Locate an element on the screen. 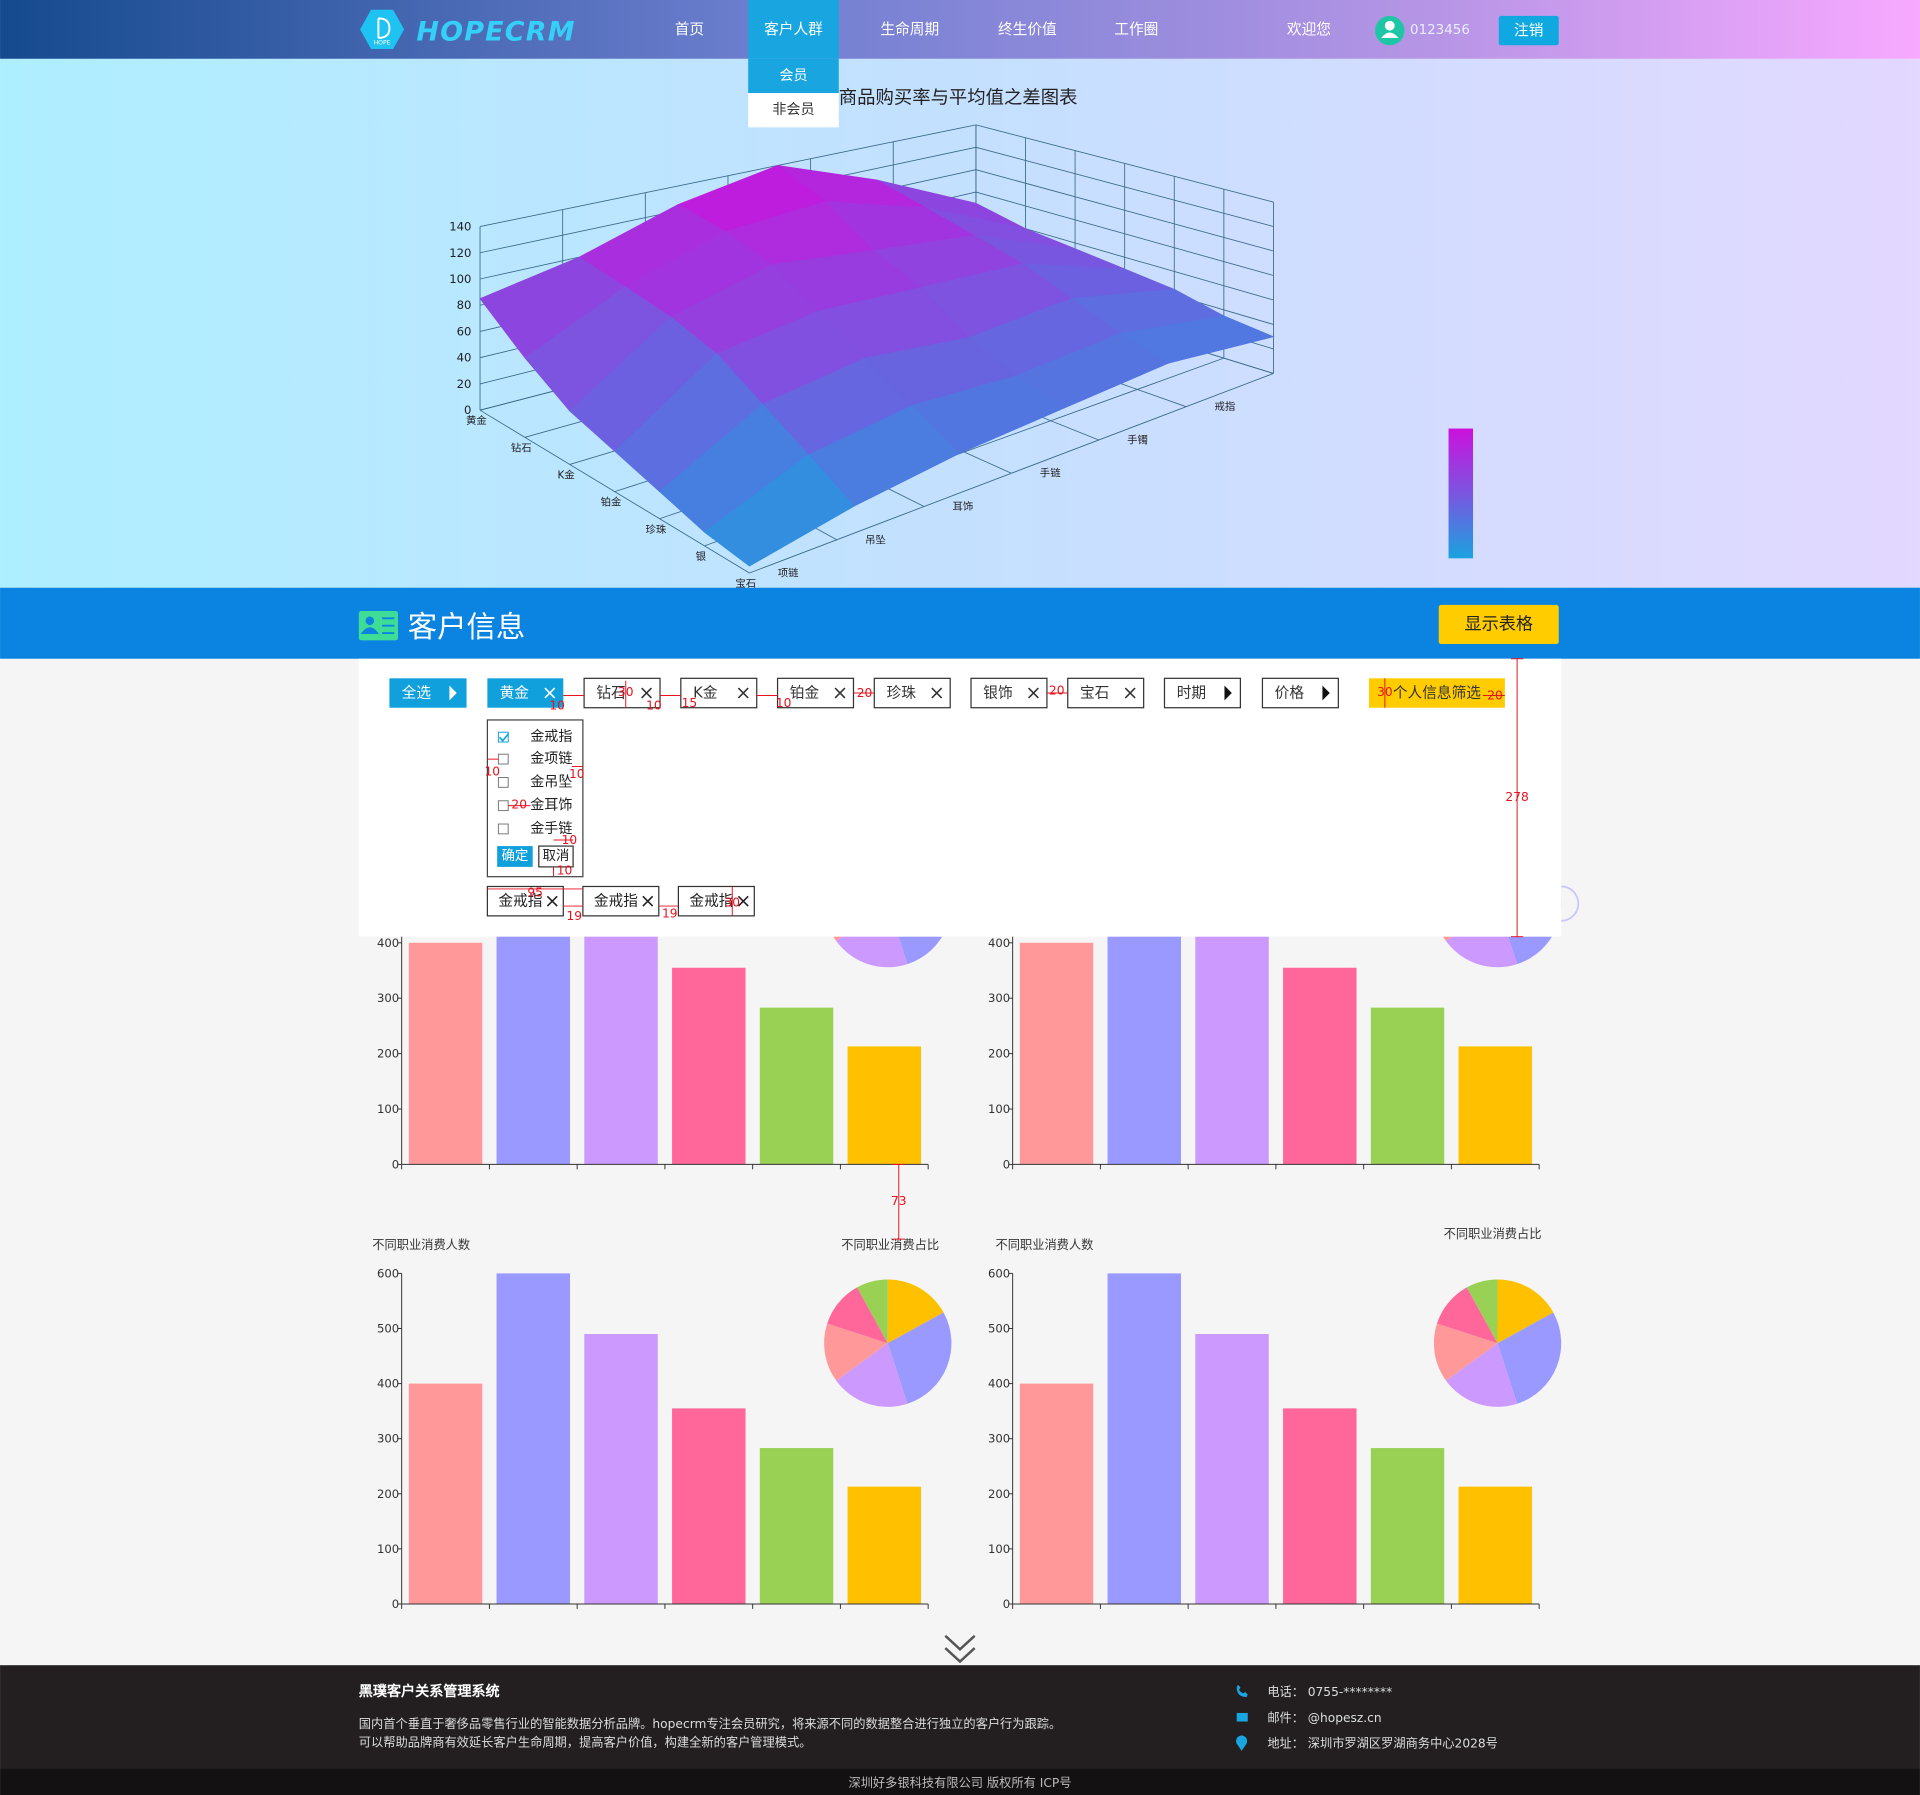  z-tick-label: 60 is located at coordinates (464, 331).